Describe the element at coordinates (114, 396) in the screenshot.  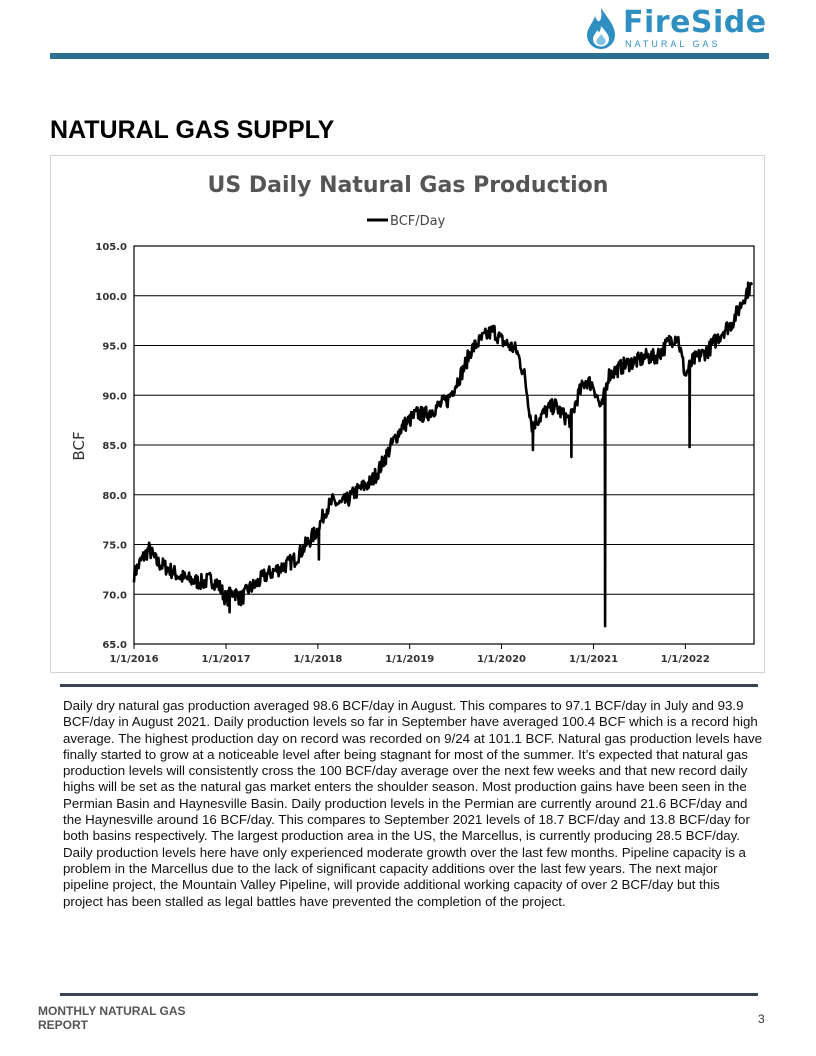
I see `y-tick-label: 90.0` at that location.